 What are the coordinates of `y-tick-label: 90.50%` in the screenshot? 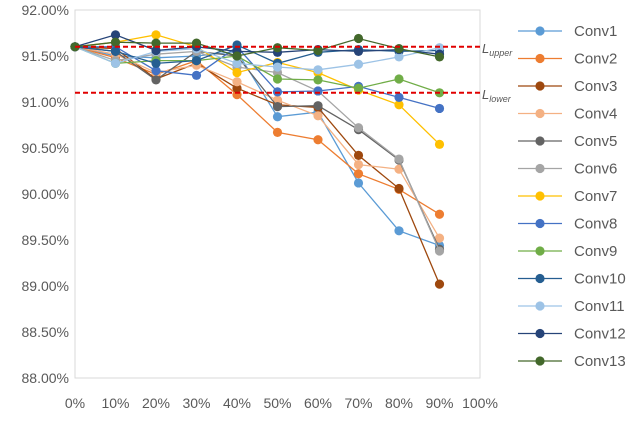 It's located at (45, 148).